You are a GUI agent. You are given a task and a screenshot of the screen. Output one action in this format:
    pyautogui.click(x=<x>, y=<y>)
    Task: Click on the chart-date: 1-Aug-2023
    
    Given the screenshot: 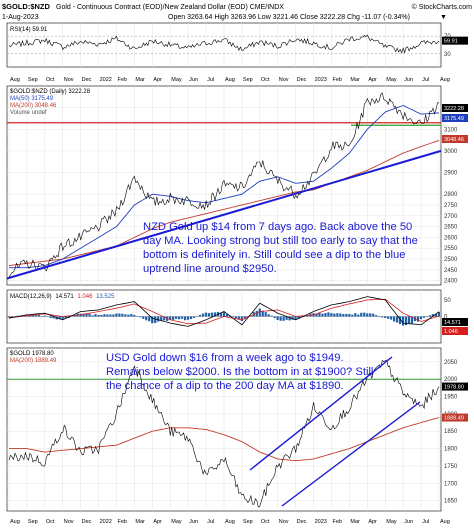 What is the action you would take?
    pyautogui.click(x=20, y=17)
    